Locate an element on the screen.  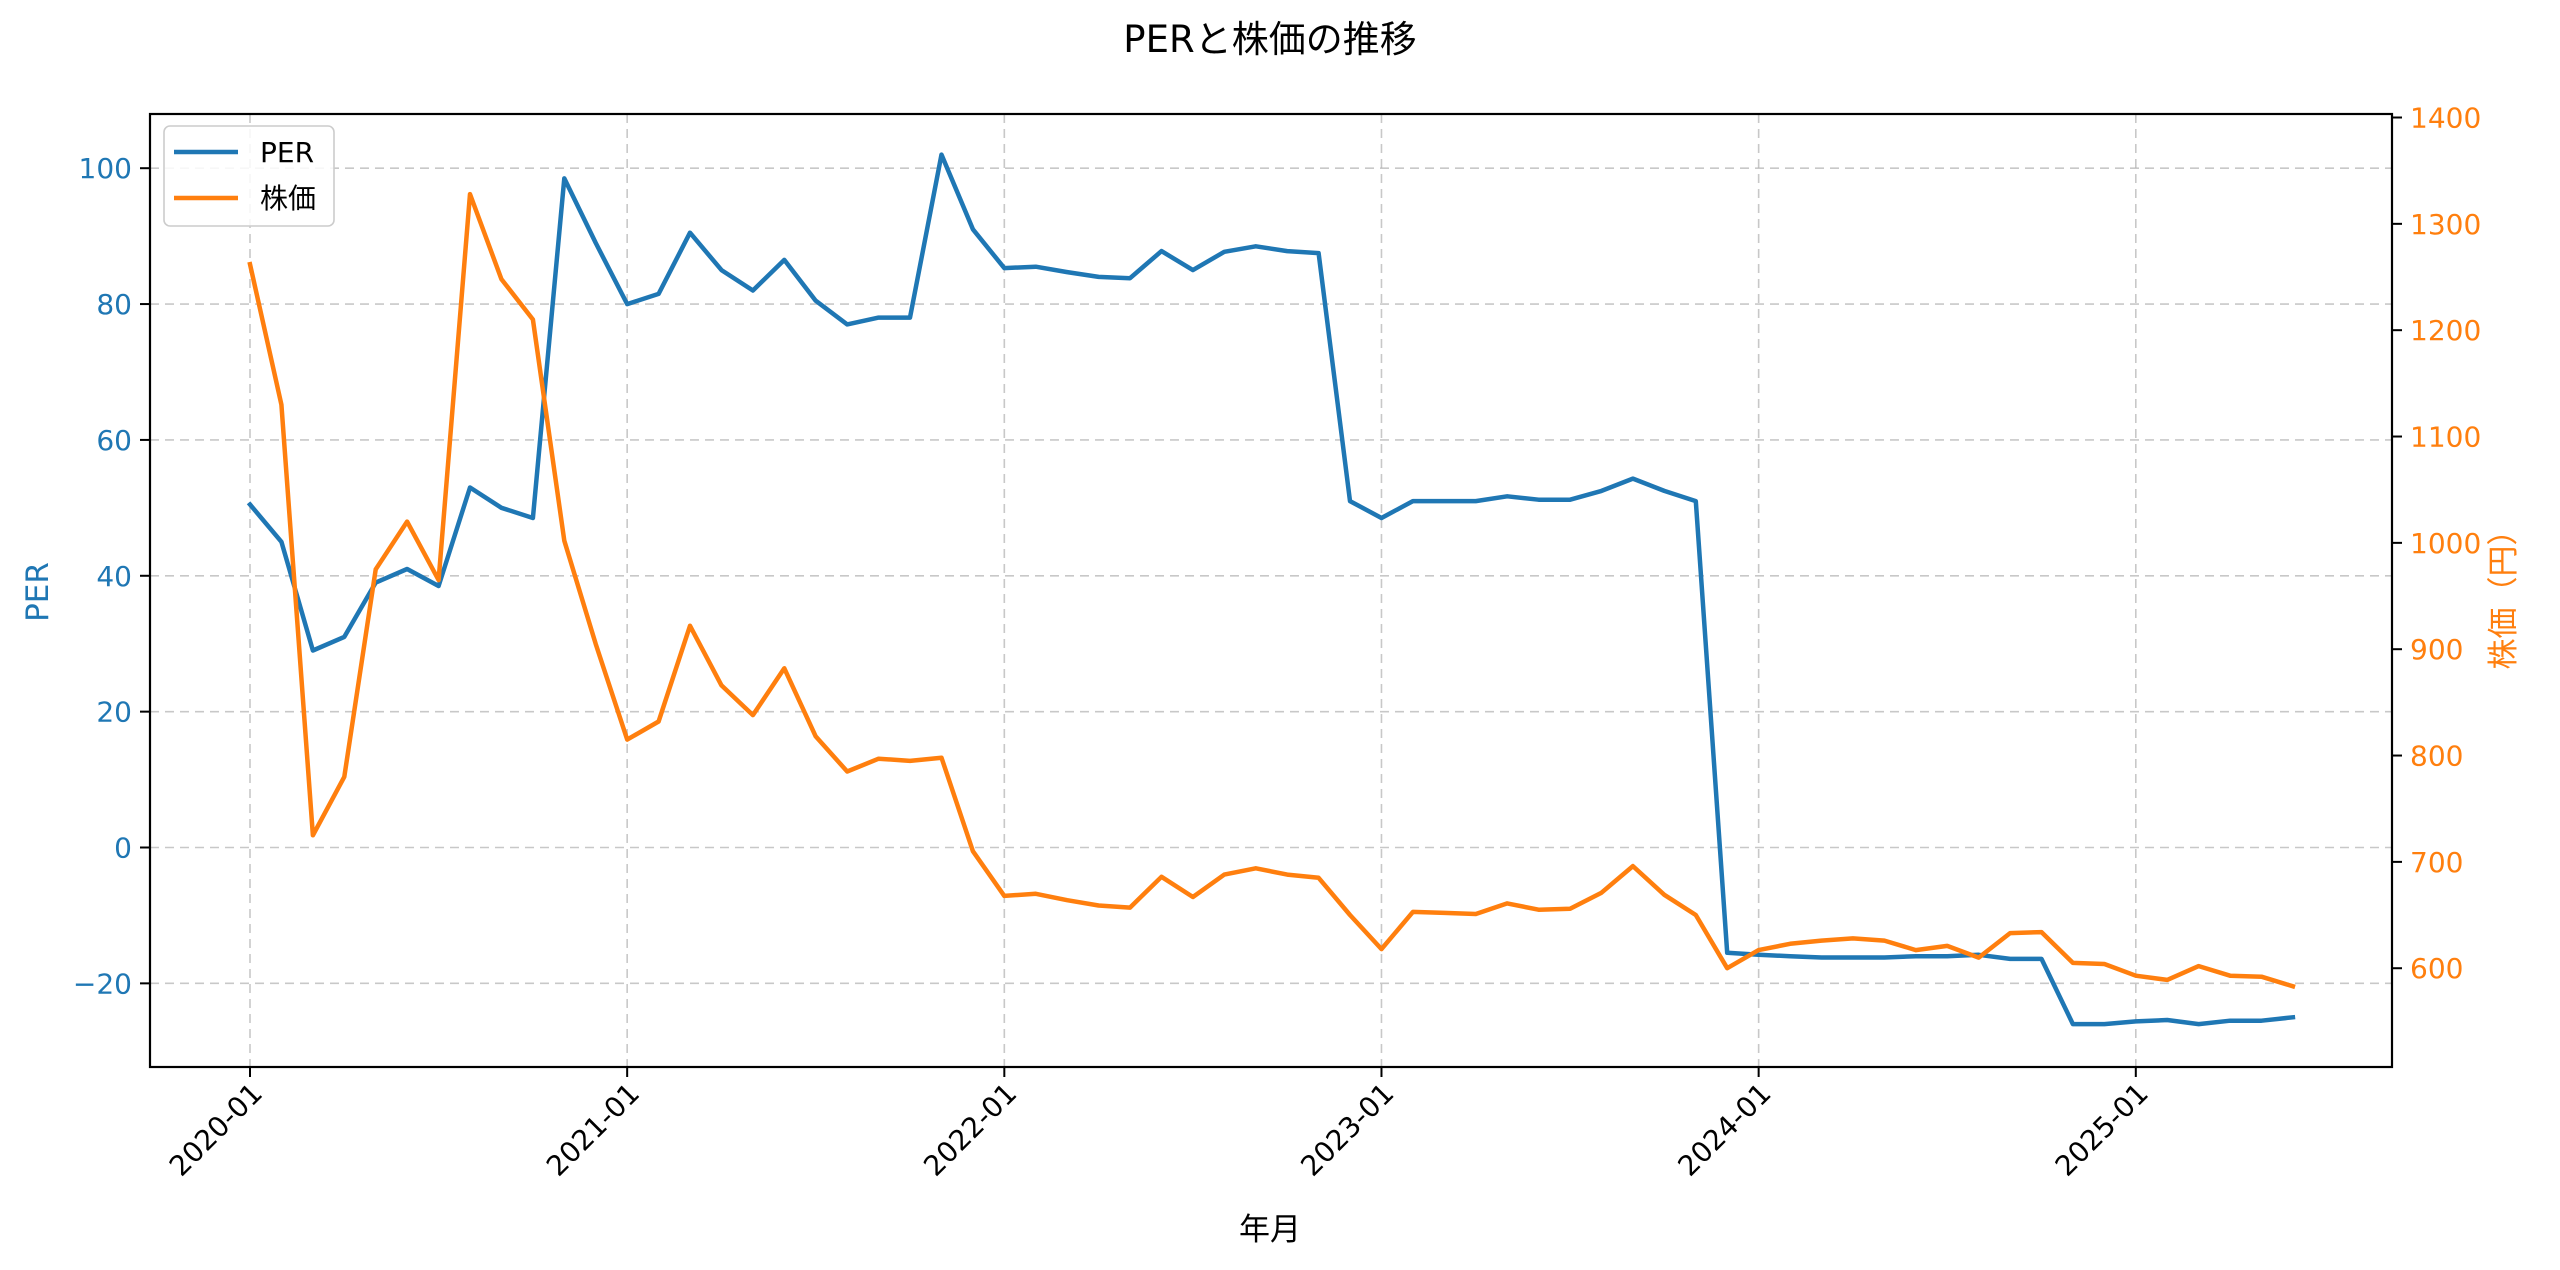
y-tick-label-left: 100 is located at coordinates (105, 168).